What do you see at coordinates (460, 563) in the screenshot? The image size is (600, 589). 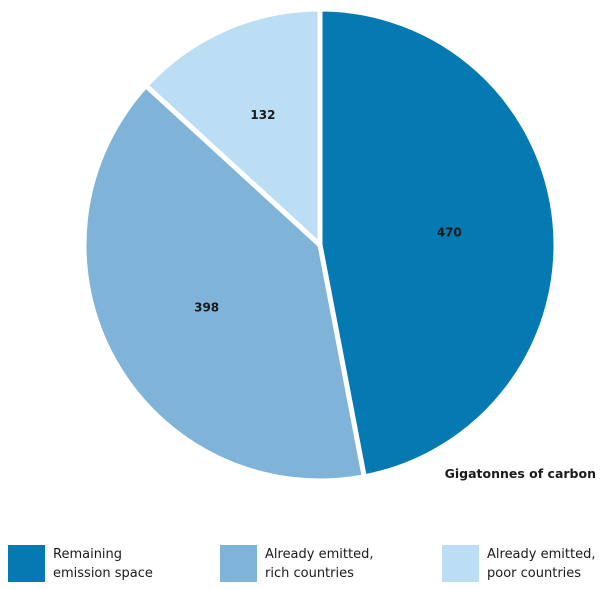 I see `legend-swatch-poor` at bounding box center [460, 563].